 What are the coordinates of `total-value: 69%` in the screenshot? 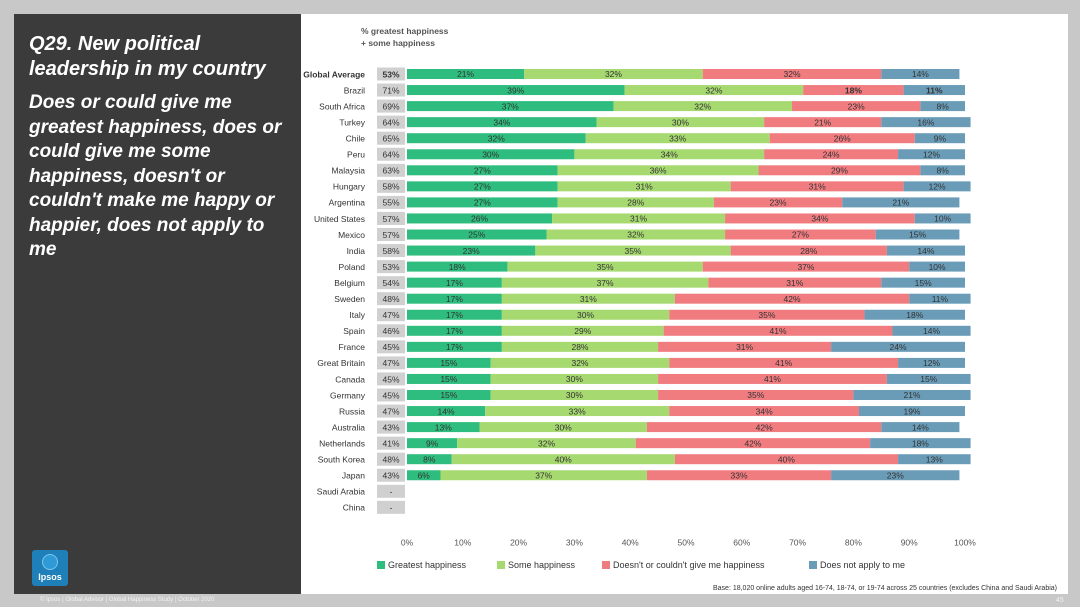 It's located at (390, 106).